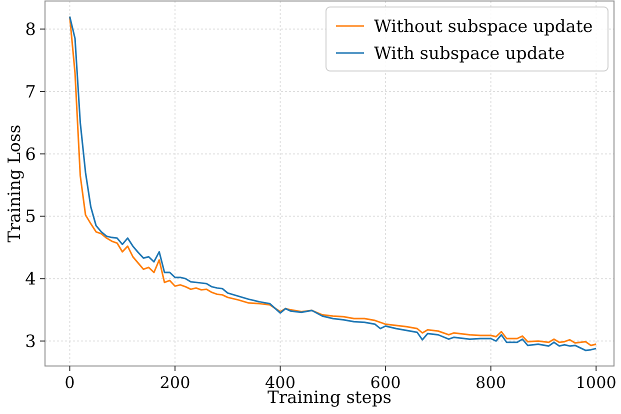 Image resolution: width=621 pixels, height=414 pixels. Describe the element at coordinates (30, 30) in the screenshot. I see `y-tick-label: 8` at that location.